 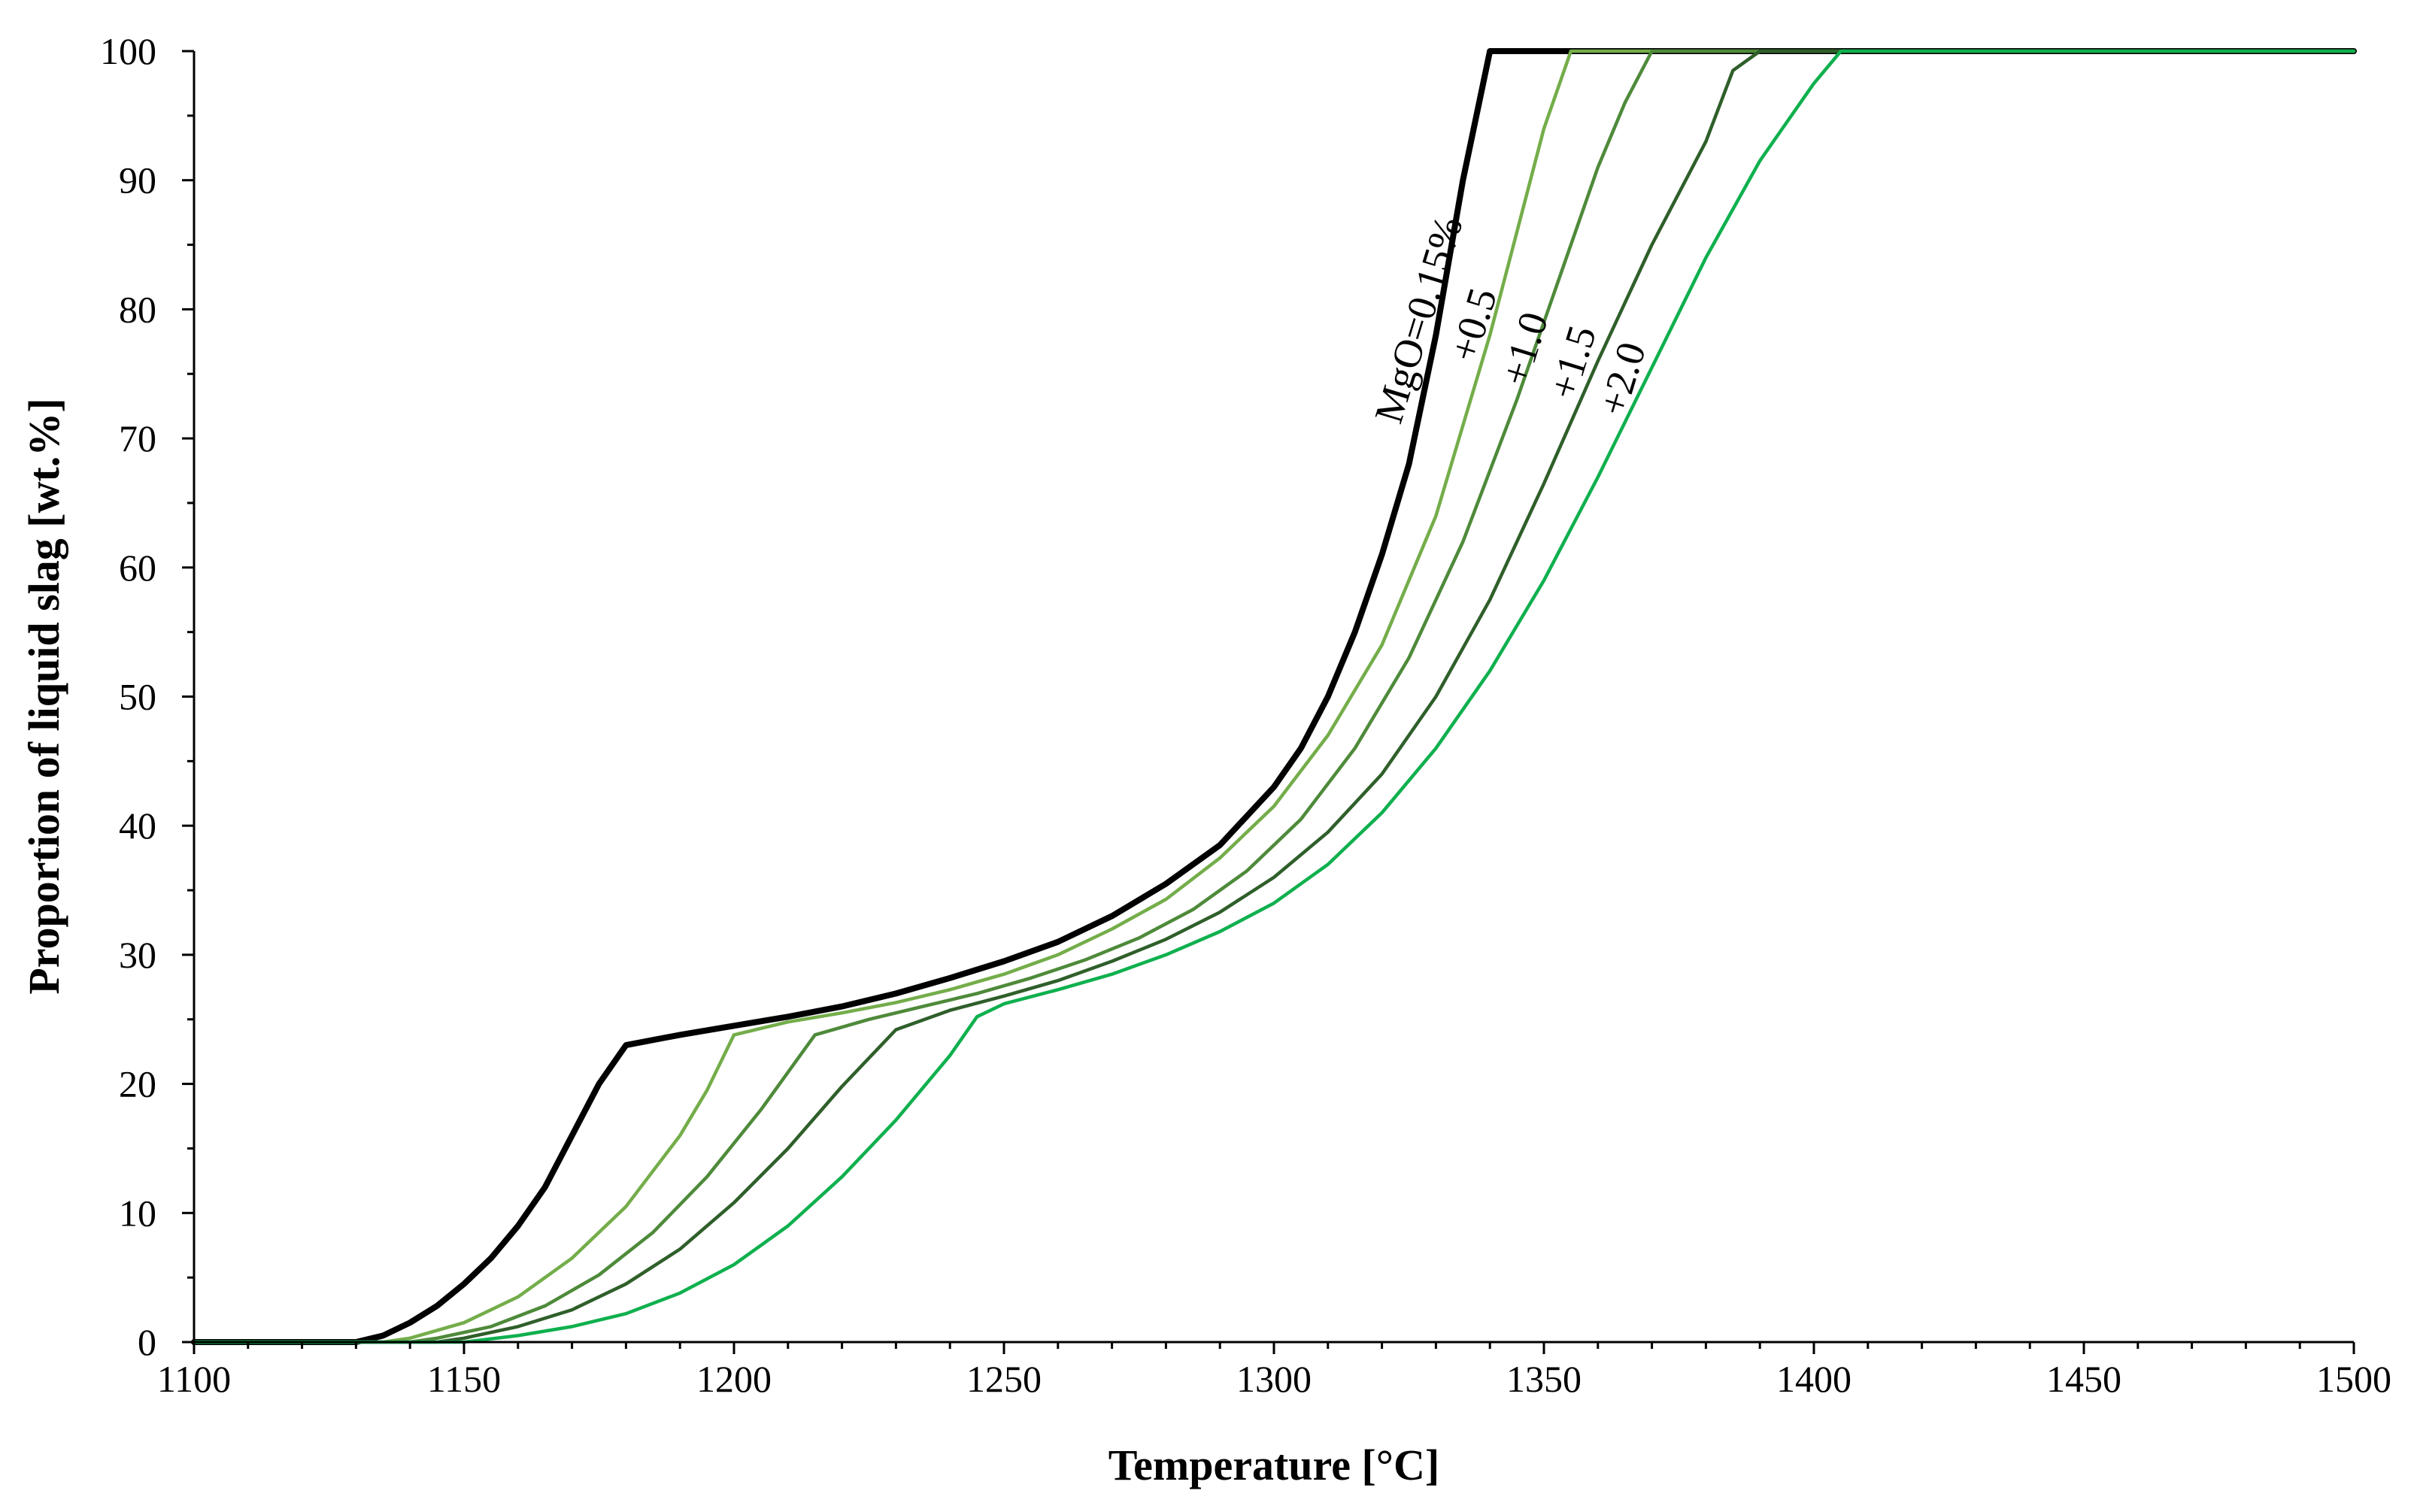 What do you see at coordinates (1473, 324) in the screenshot?
I see `series-label-plus-05: +0.5` at bounding box center [1473, 324].